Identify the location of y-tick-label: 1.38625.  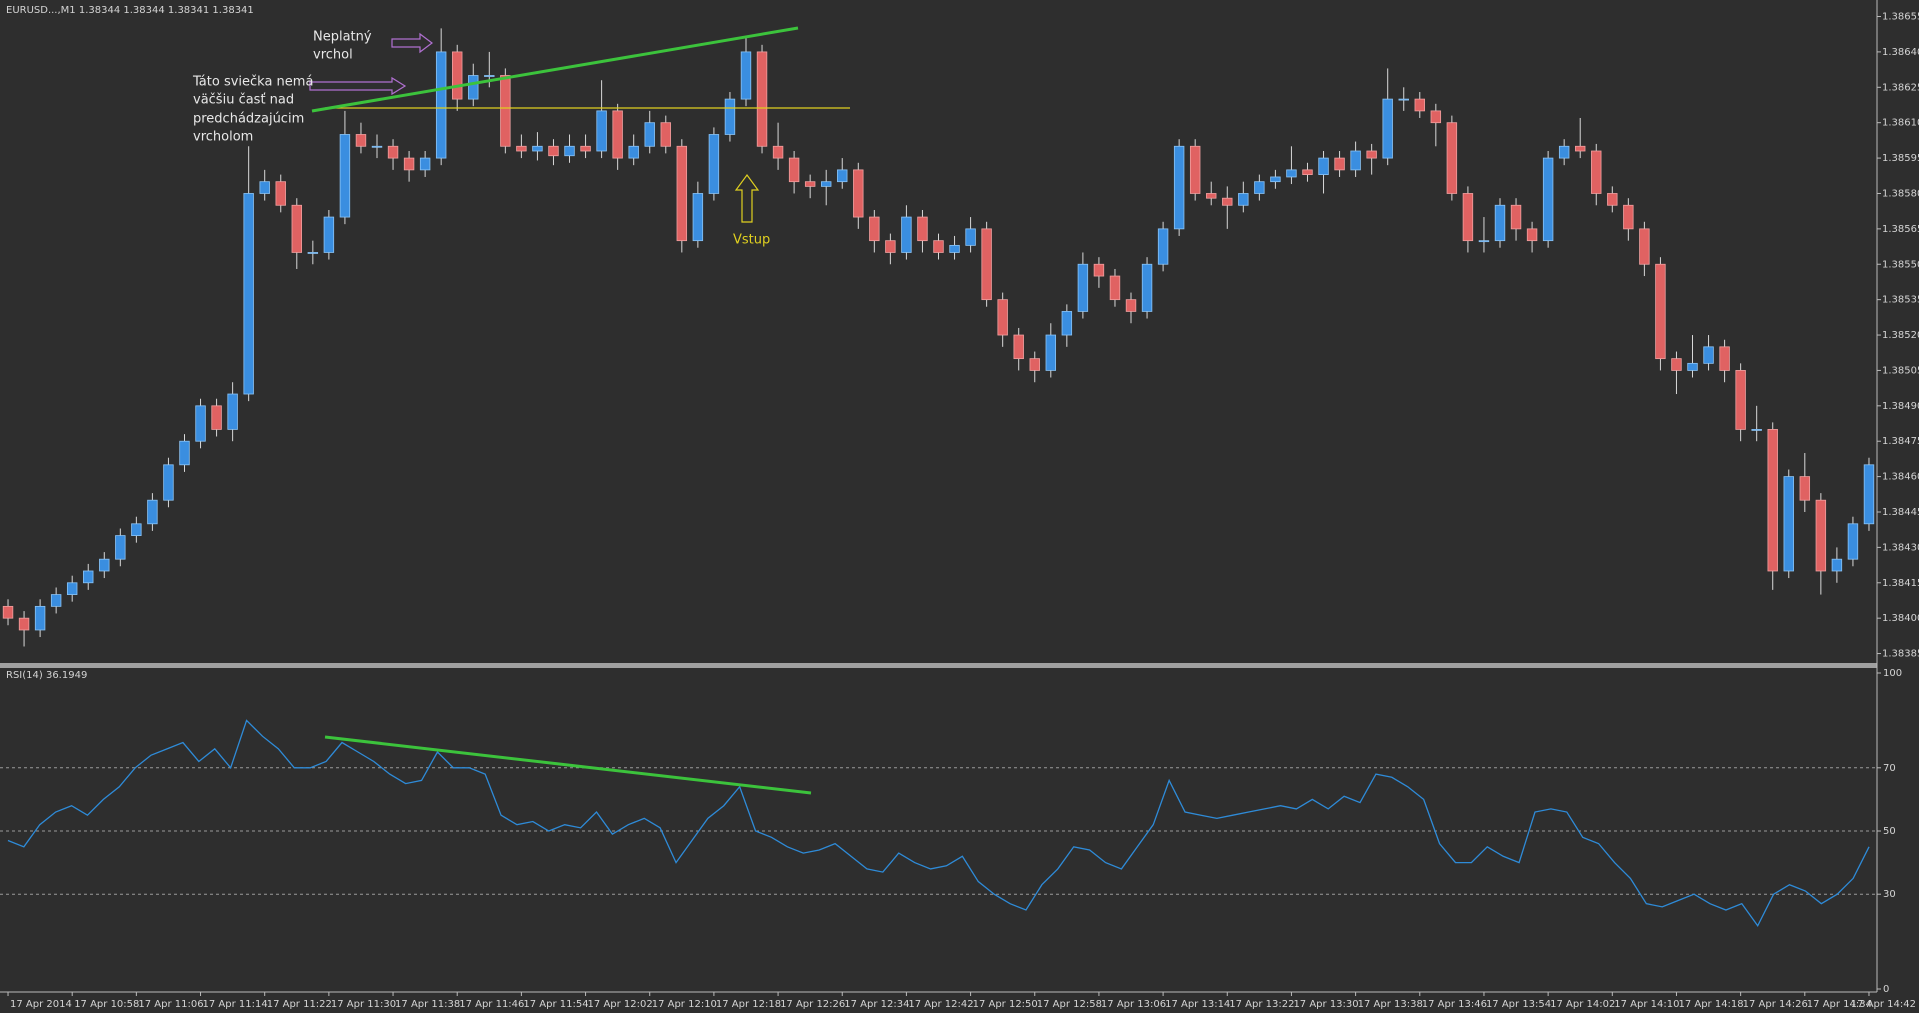
(1900, 87).